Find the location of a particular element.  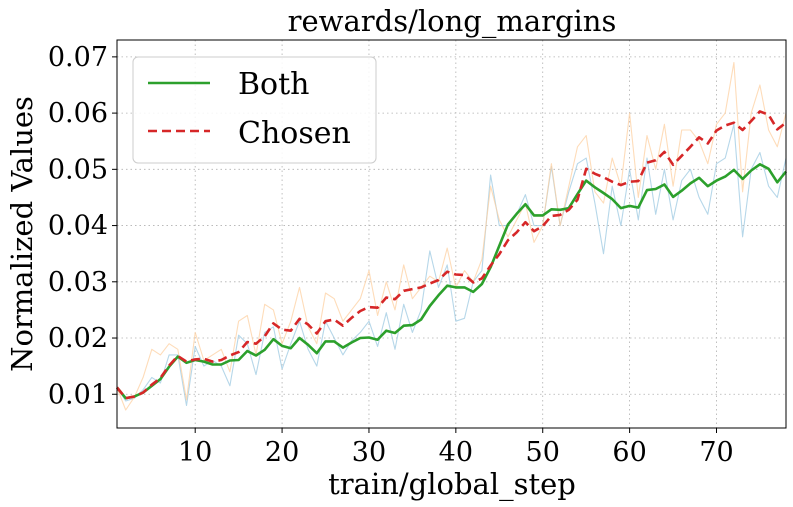

y-axis-ticks: 0.01 0.02 0.03 0.04 0.05 0.06 0.07 is located at coordinates (82, 226).